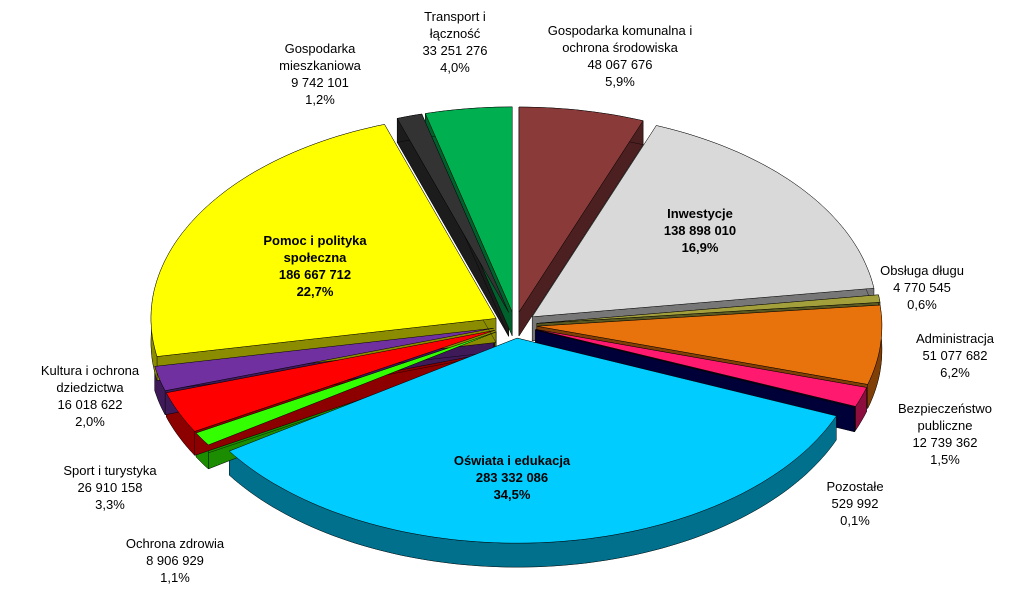  I want to click on value-label: 51 077 682, so click(955, 355).